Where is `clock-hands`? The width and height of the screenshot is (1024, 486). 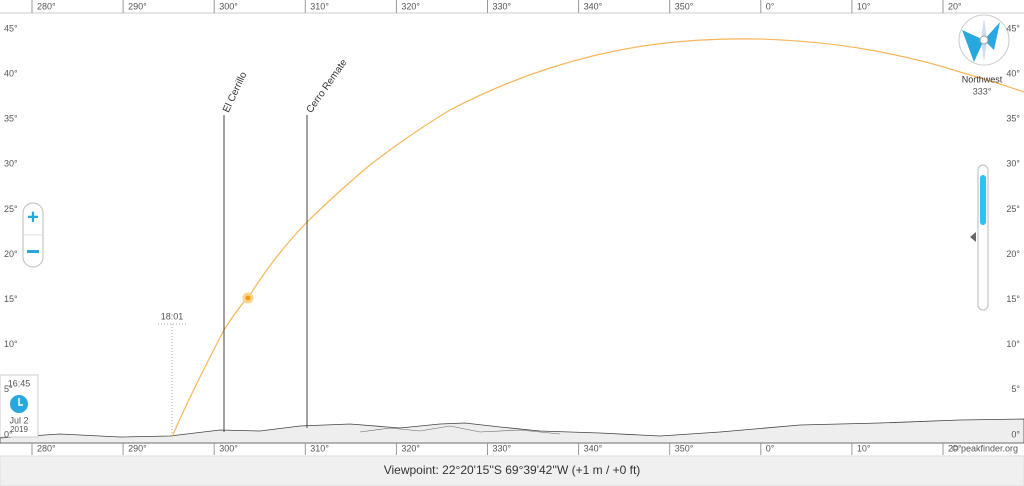 clock-hands is located at coordinates (20, 402).